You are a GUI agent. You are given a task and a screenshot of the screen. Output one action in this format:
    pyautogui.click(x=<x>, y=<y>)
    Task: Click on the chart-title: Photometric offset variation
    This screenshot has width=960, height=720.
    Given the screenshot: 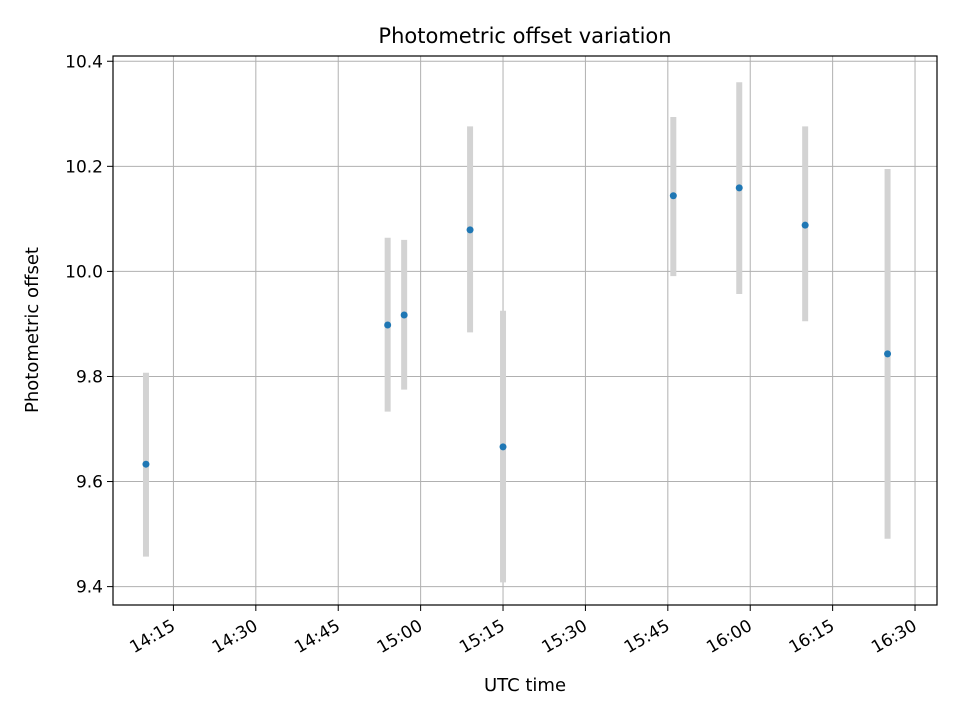 What is the action you would take?
    pyautogui.click(x=524, y=36)
    